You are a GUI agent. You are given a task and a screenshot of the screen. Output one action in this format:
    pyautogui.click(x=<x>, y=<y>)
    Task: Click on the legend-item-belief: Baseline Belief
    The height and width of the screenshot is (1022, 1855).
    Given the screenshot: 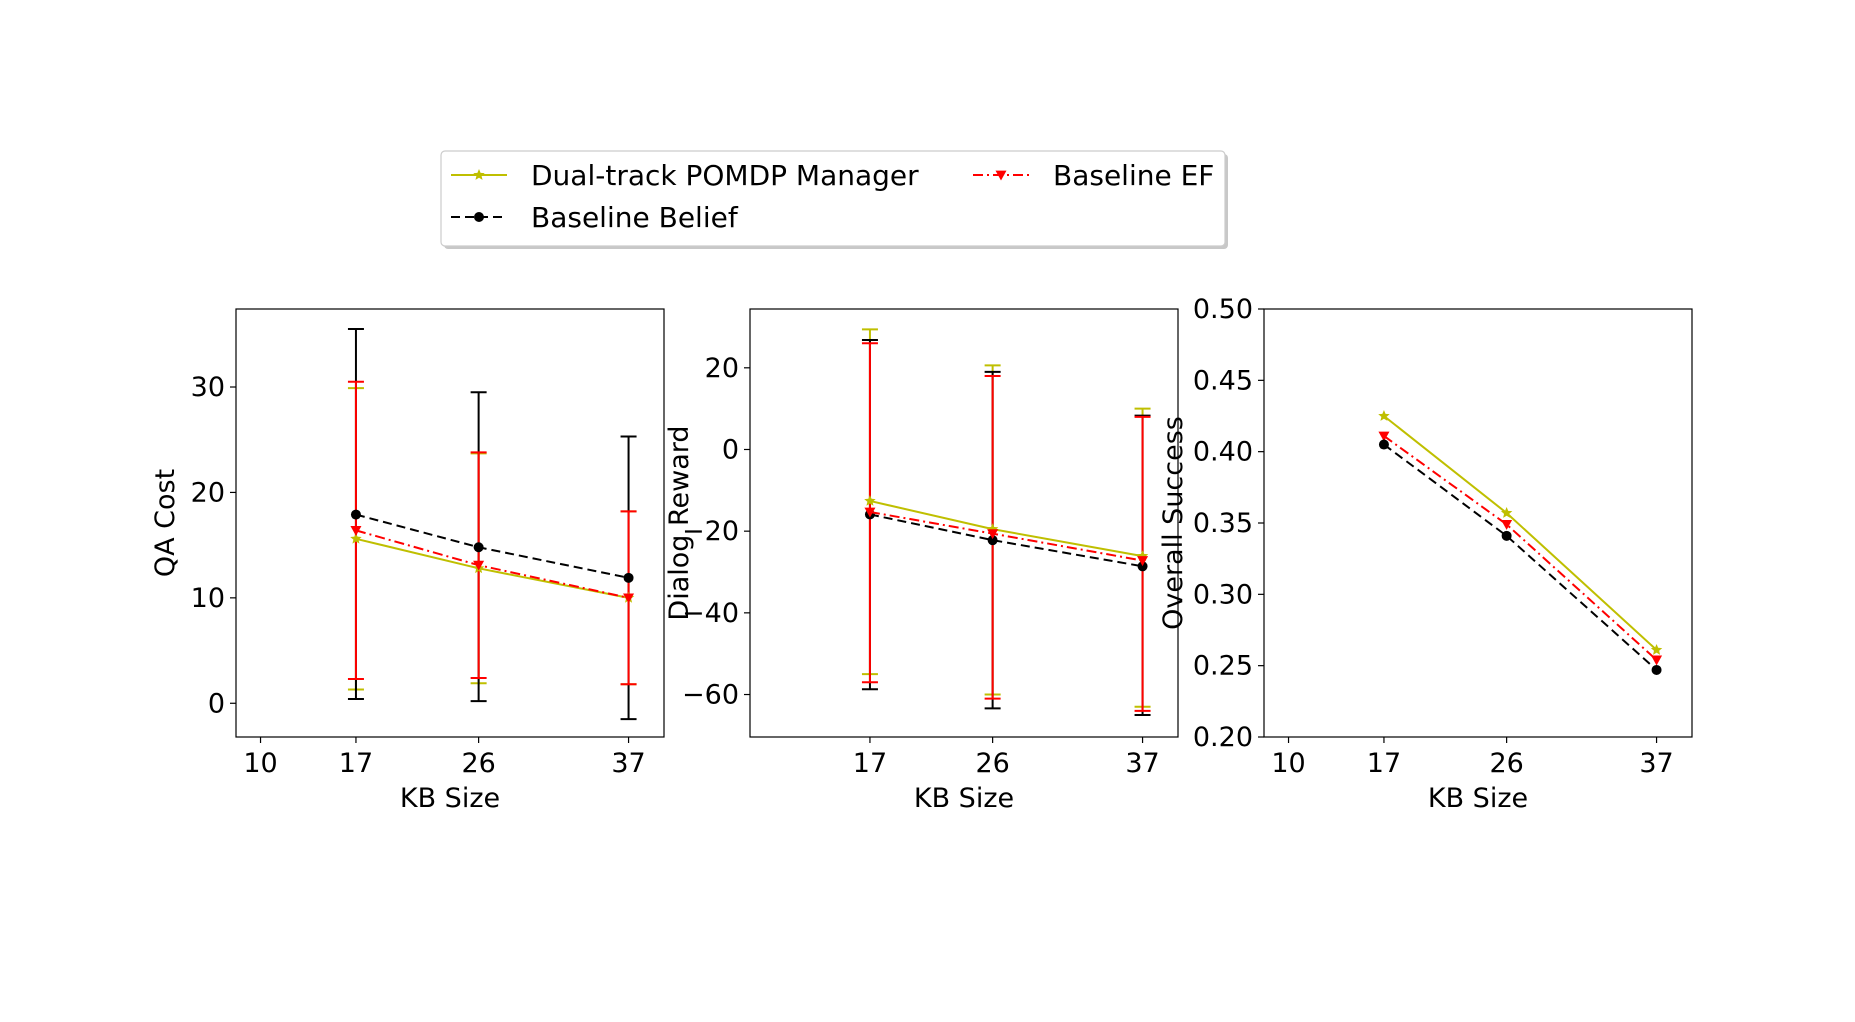 What is the action you would take?
    pyautogui.click(x=595, y=217)
    